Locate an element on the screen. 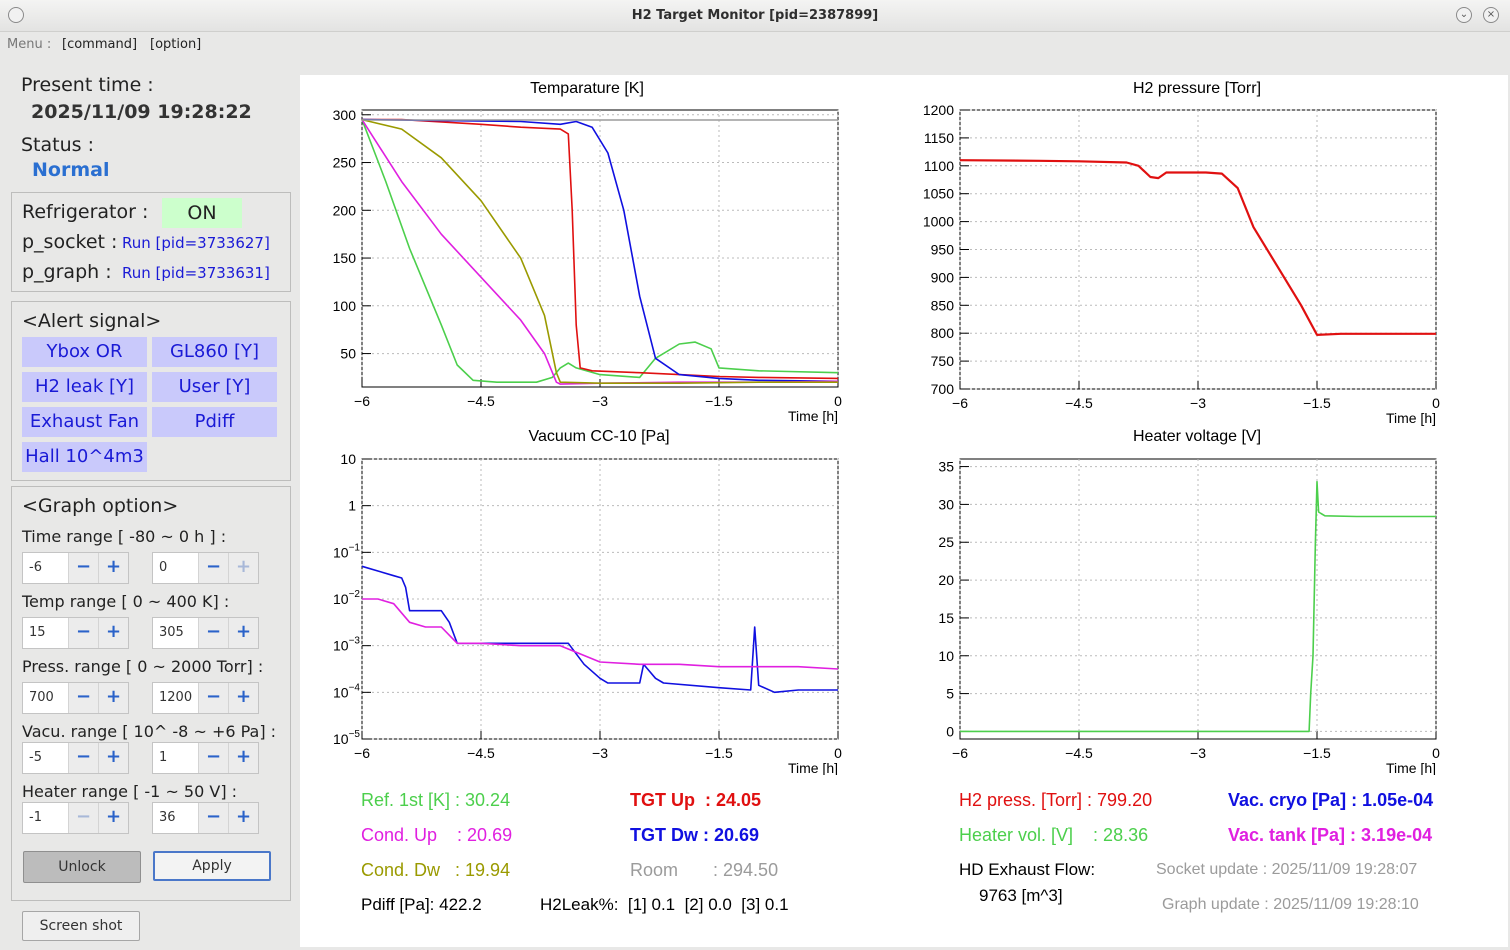 Image resolution: width=1510 pixels, height=950 pixels. press-min-input: 700 is located at coordinates (45, 698).